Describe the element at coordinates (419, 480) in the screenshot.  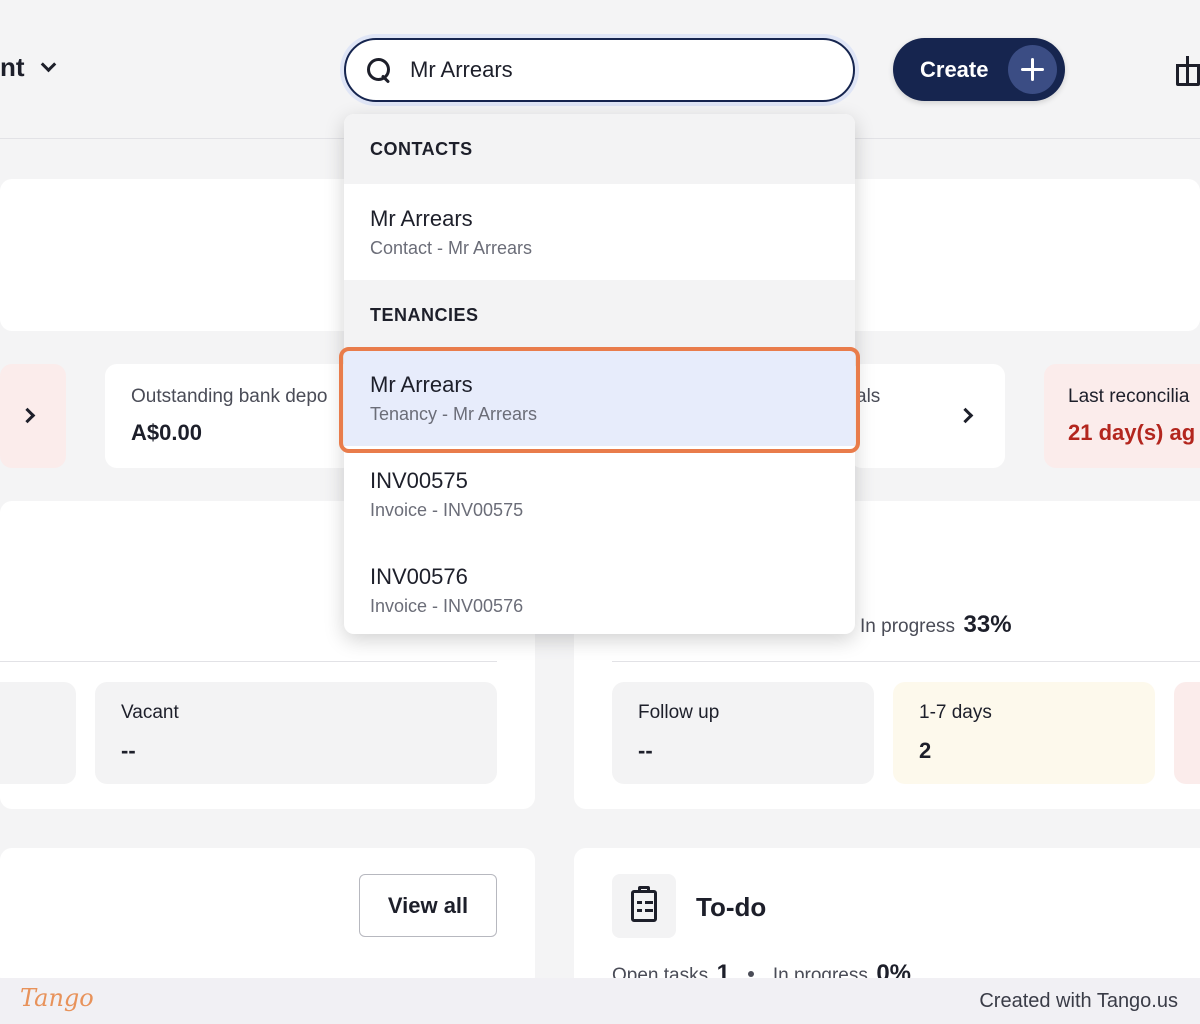
I see `result-name: INV00575` at that location.